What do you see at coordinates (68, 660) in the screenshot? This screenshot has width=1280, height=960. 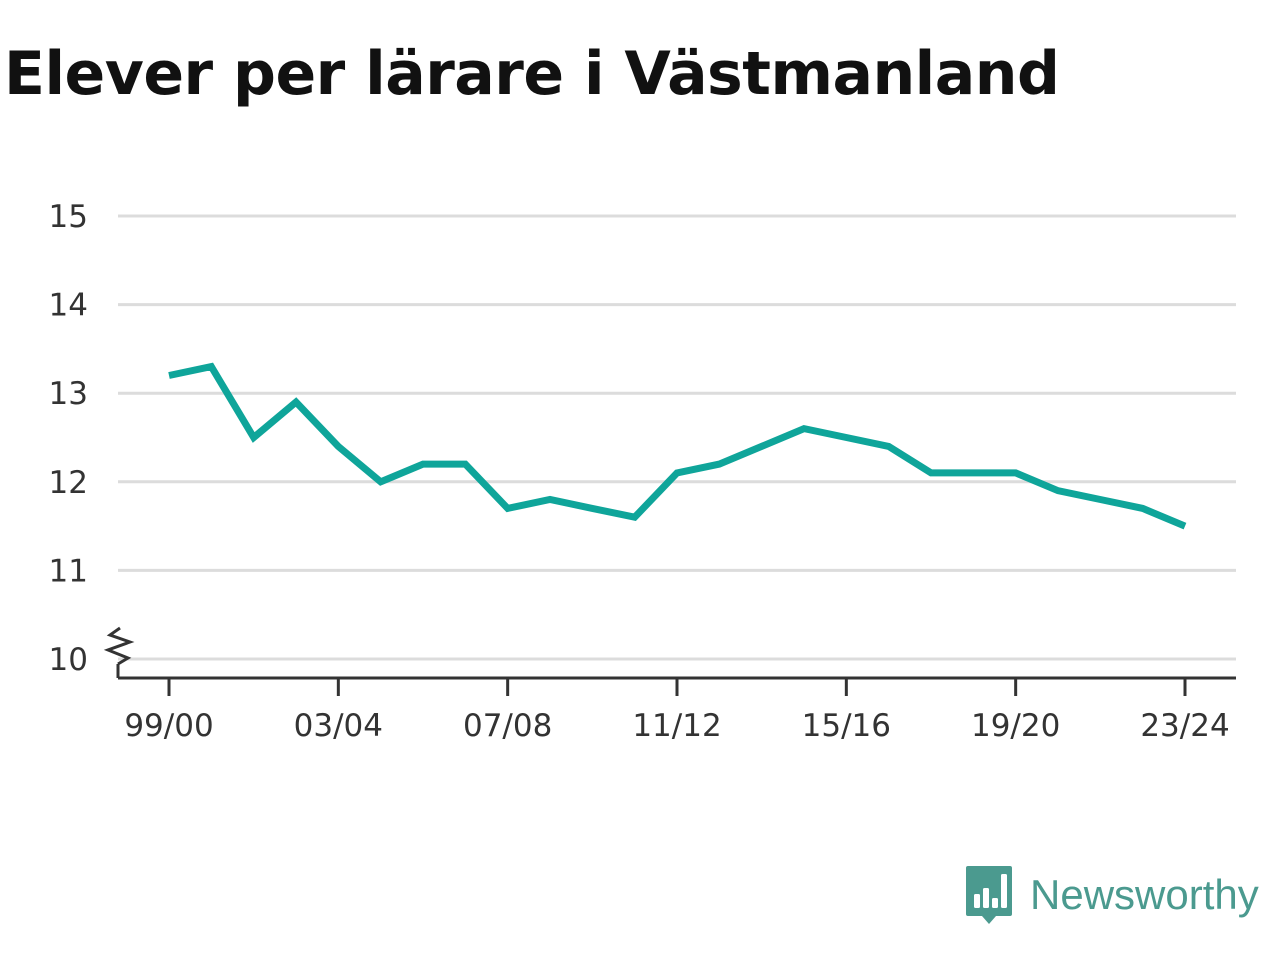 I see `y-tick-label-10: 10` at bounding box center [68, 660].